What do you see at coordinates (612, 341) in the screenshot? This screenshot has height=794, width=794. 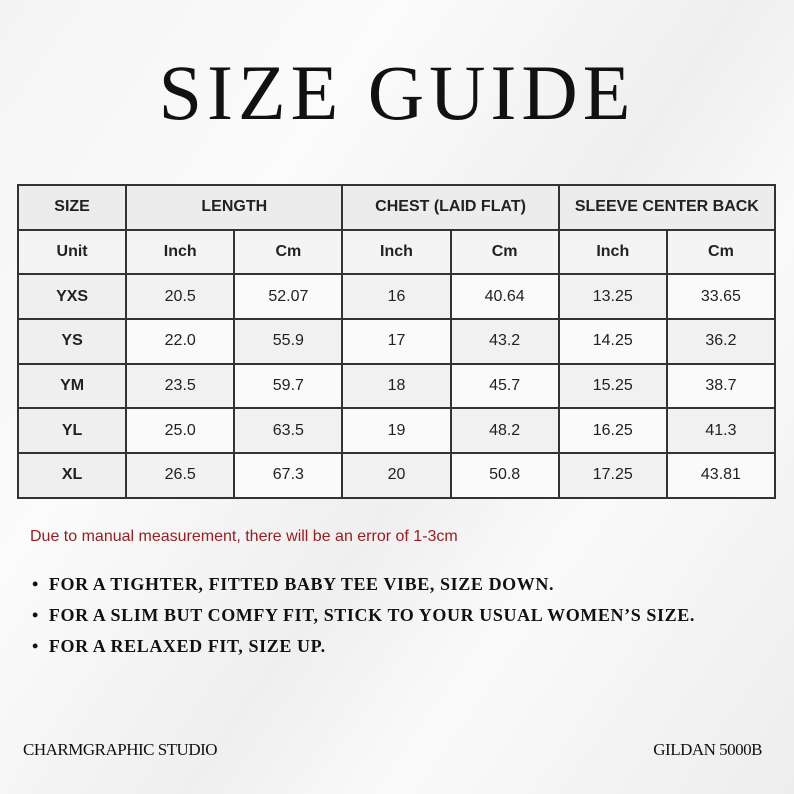 I see `value-cell: 14.25` at bounding box center [612, 341].